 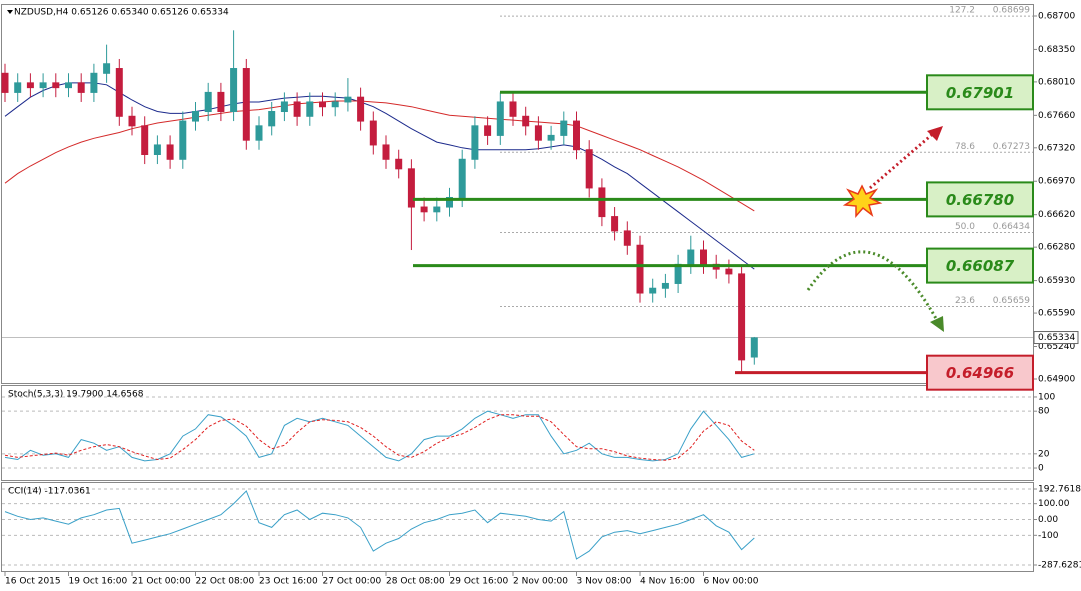 What do you see at coordinates (1059, 490) in the screenshot?
I see `y-tick-label: 192.7618` at bounding box center [1059, 490].